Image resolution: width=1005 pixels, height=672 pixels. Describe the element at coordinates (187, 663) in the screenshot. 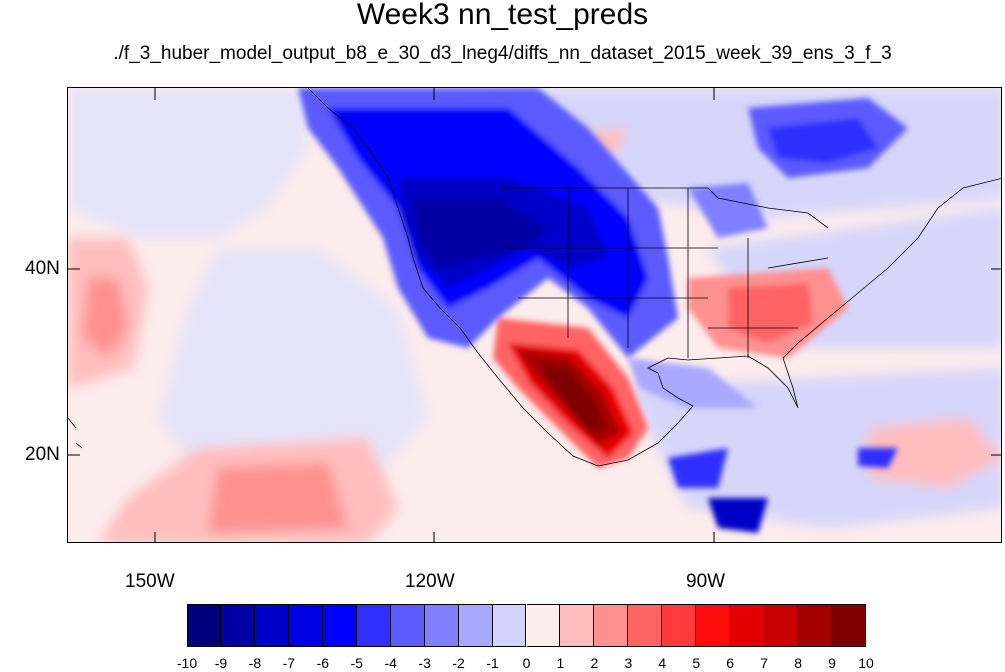

I see `colorbar-tick-label: -10` at that location.